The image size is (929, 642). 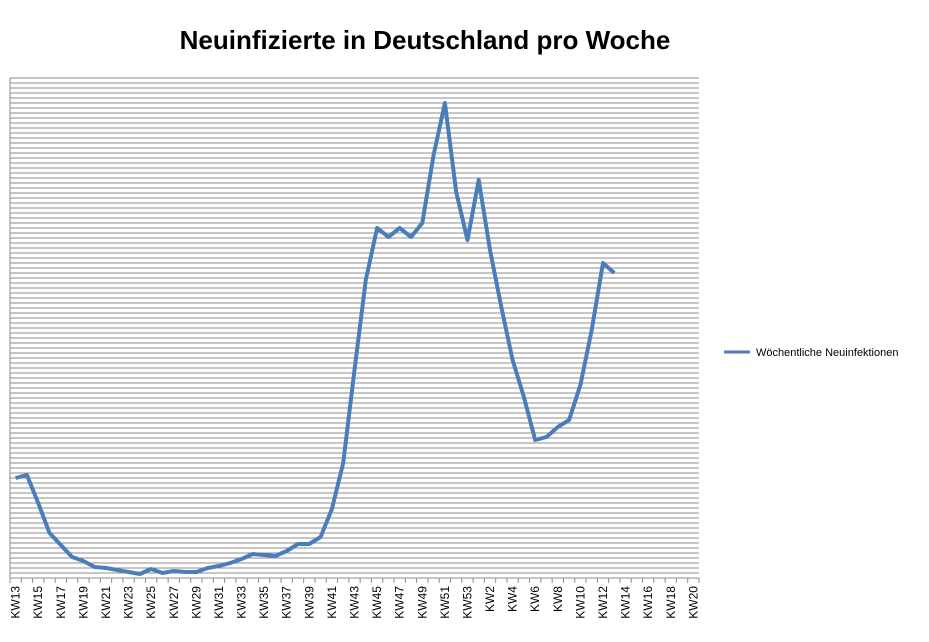 I want to click on x-tick-label: KW33, so click(x=242, y=602).